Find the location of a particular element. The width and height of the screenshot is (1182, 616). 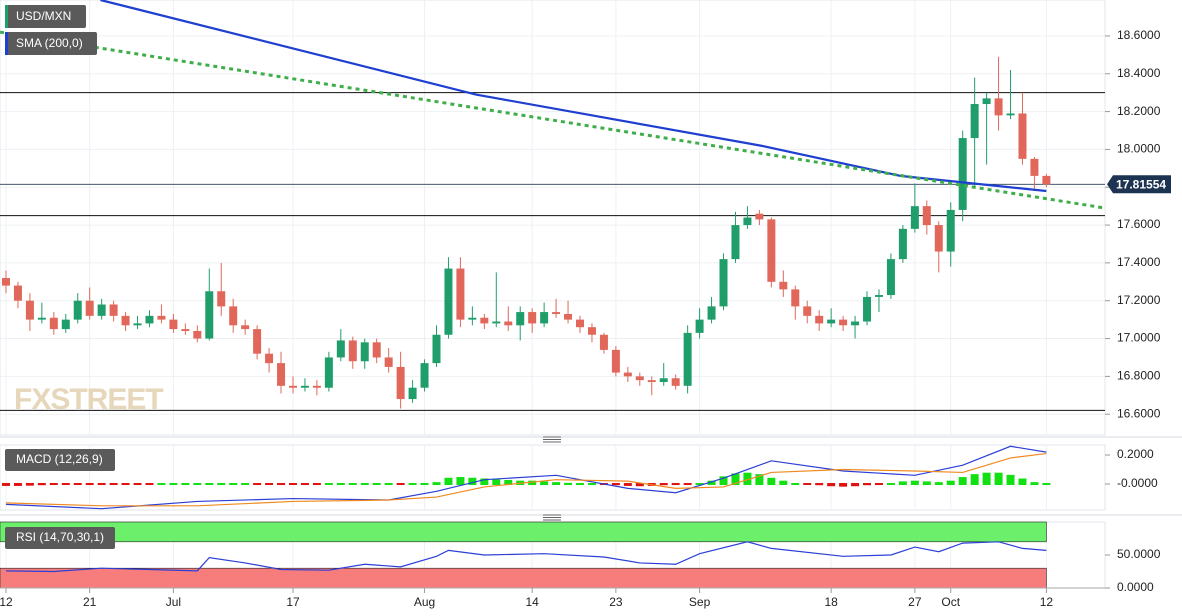

chart-title: USD/MXN is located at coordinates (43, 16).